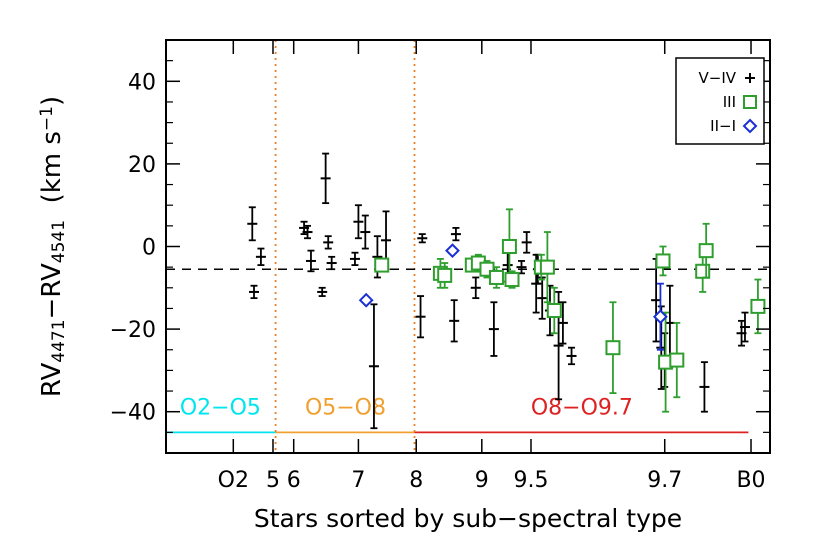  Describe the element at coordinates (530, 480) in the screenshot. I see `x-tick-label: 9.5` at that location.